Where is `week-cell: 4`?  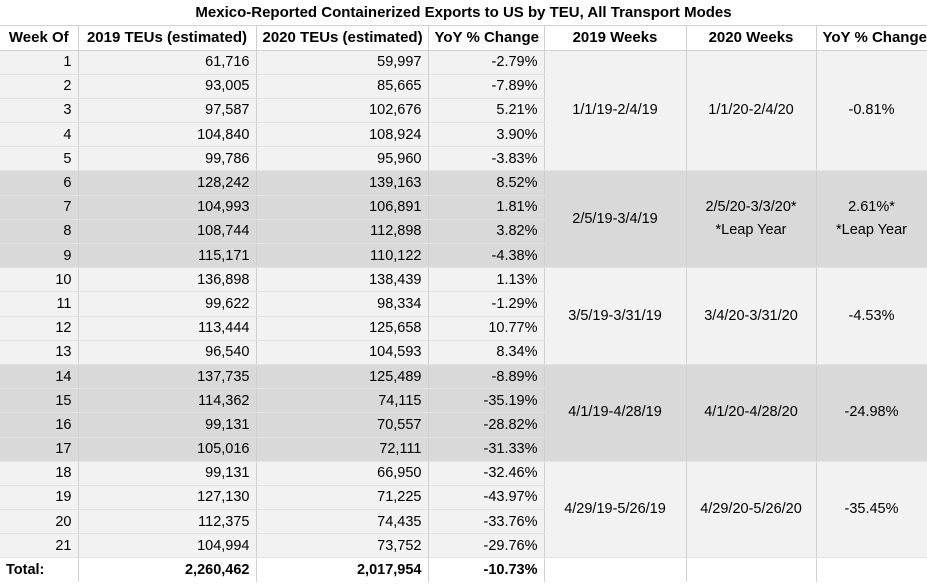 week-cell: 4 is located at coordinates (39, 135).